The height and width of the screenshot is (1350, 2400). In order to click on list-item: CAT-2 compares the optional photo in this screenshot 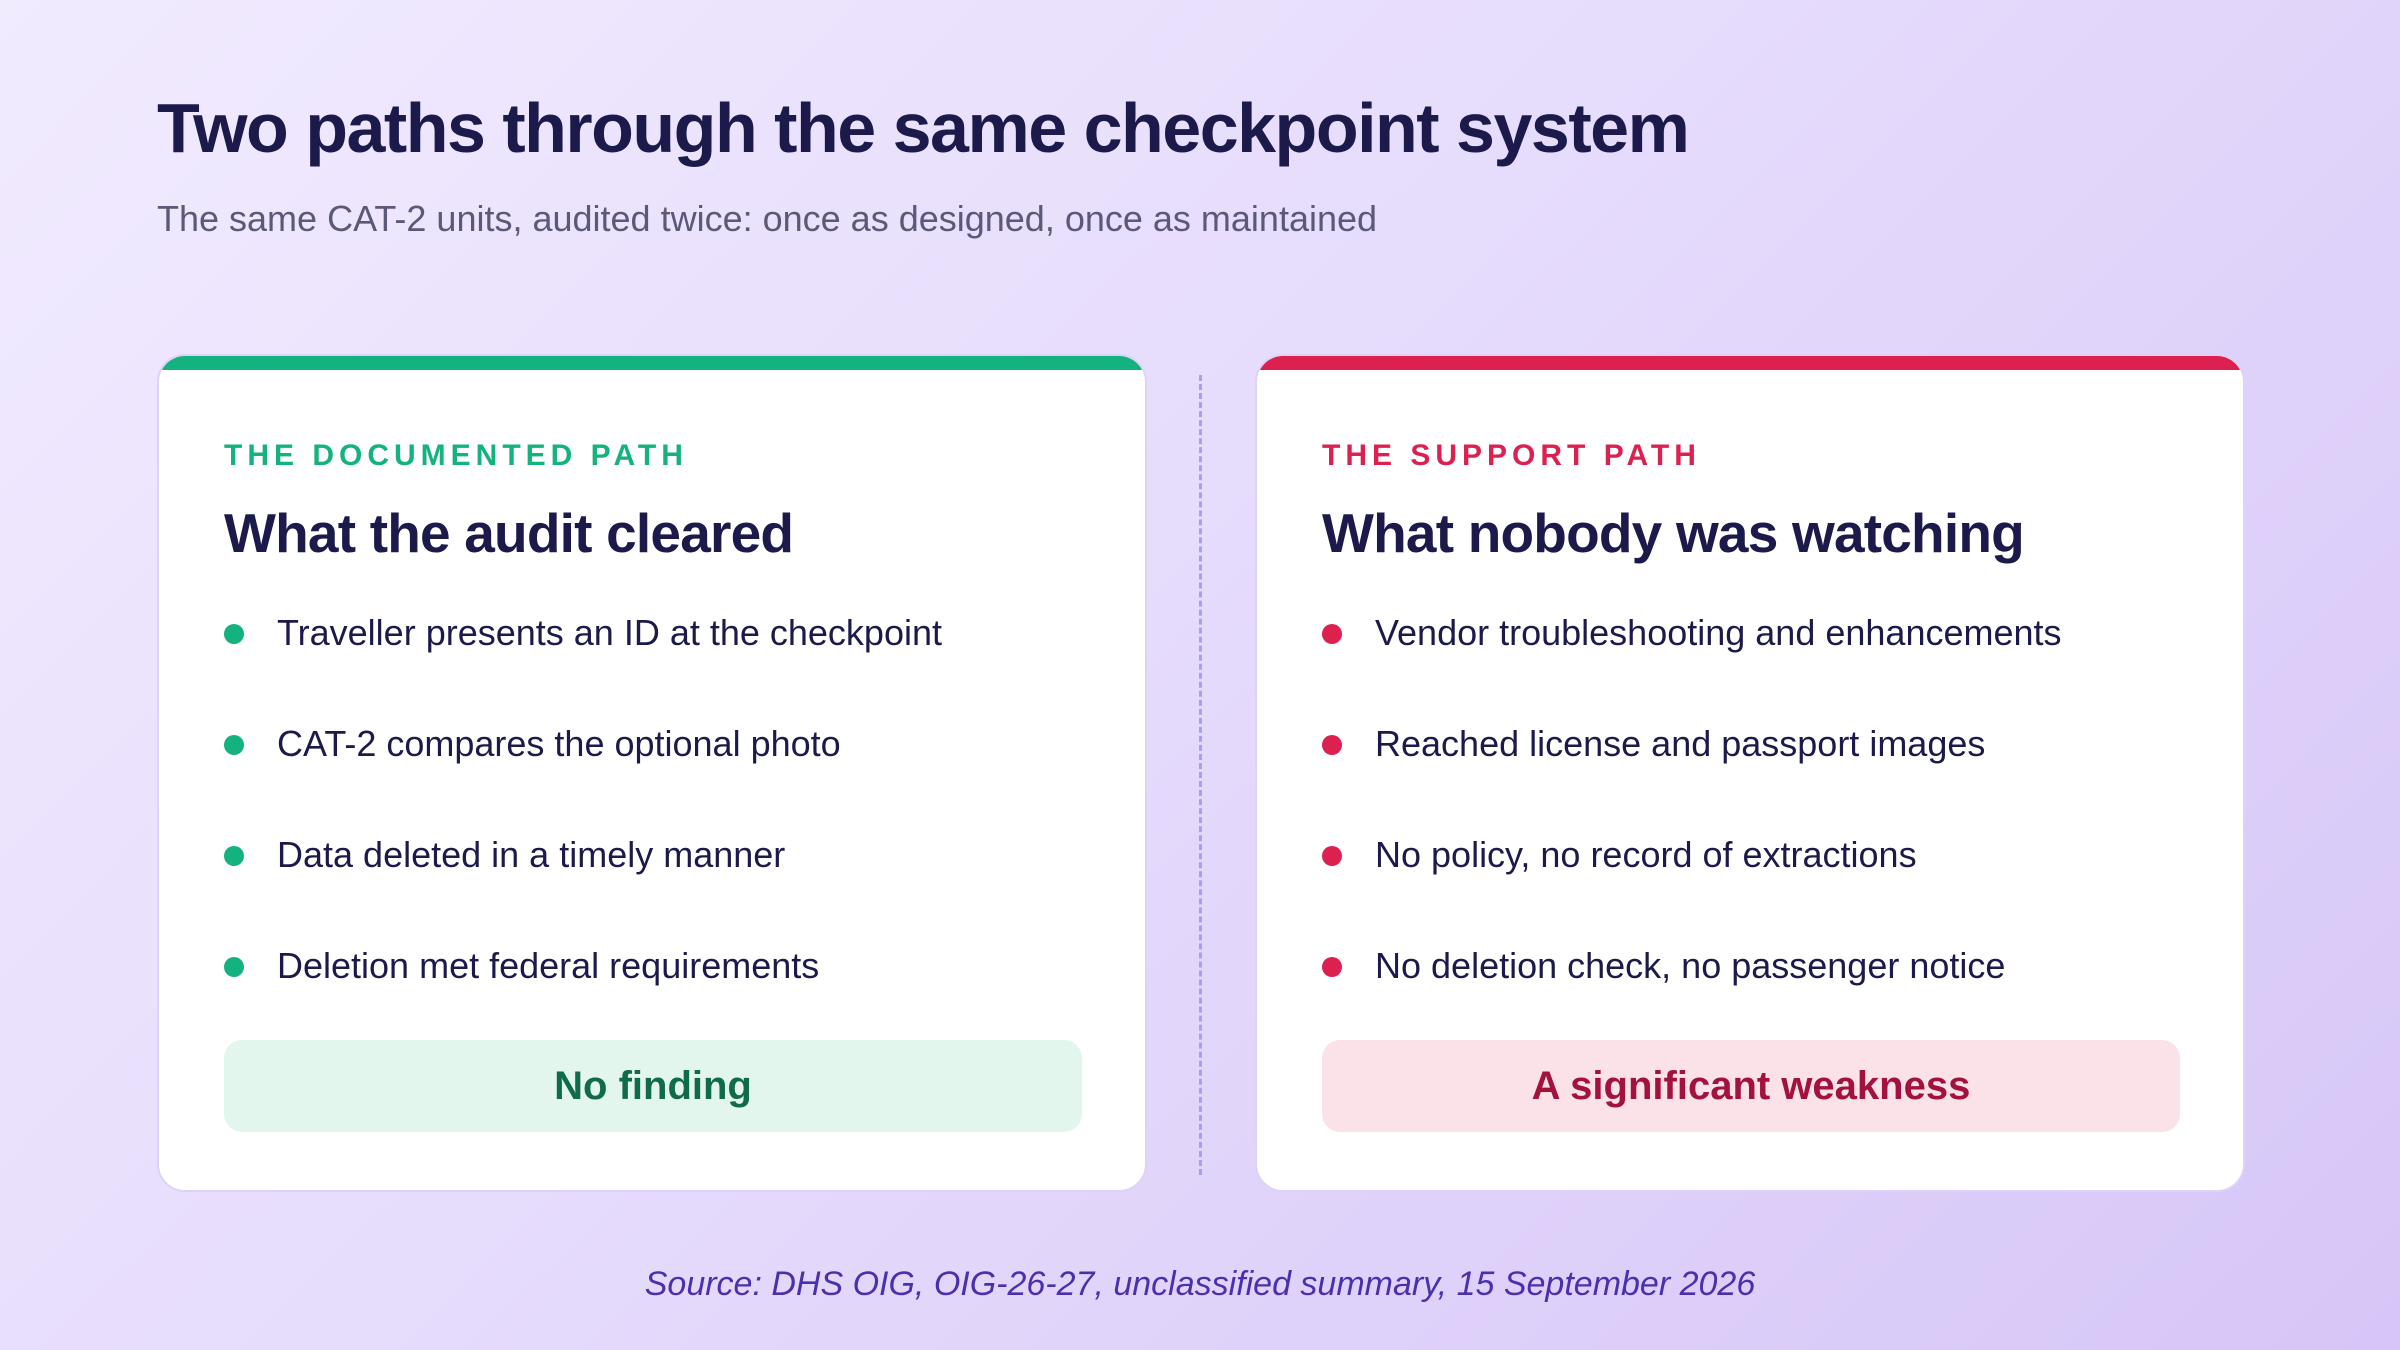, I will do `click(659, 777)`.